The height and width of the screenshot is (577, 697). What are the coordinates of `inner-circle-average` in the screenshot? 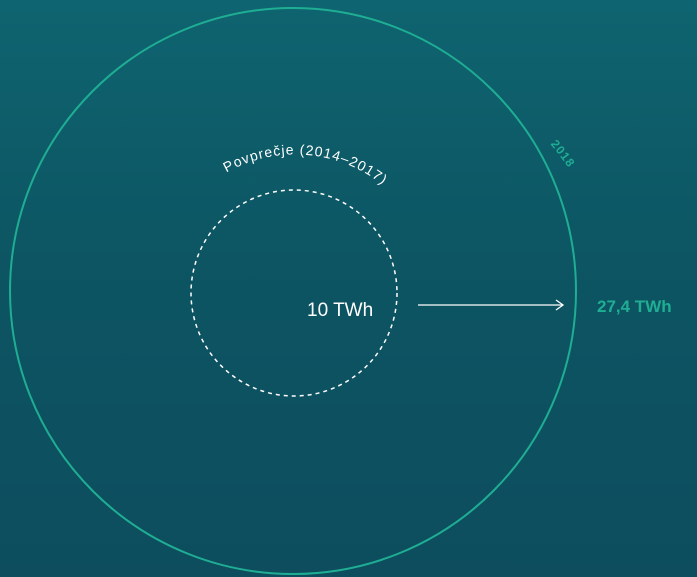 It's located at (294, 293).